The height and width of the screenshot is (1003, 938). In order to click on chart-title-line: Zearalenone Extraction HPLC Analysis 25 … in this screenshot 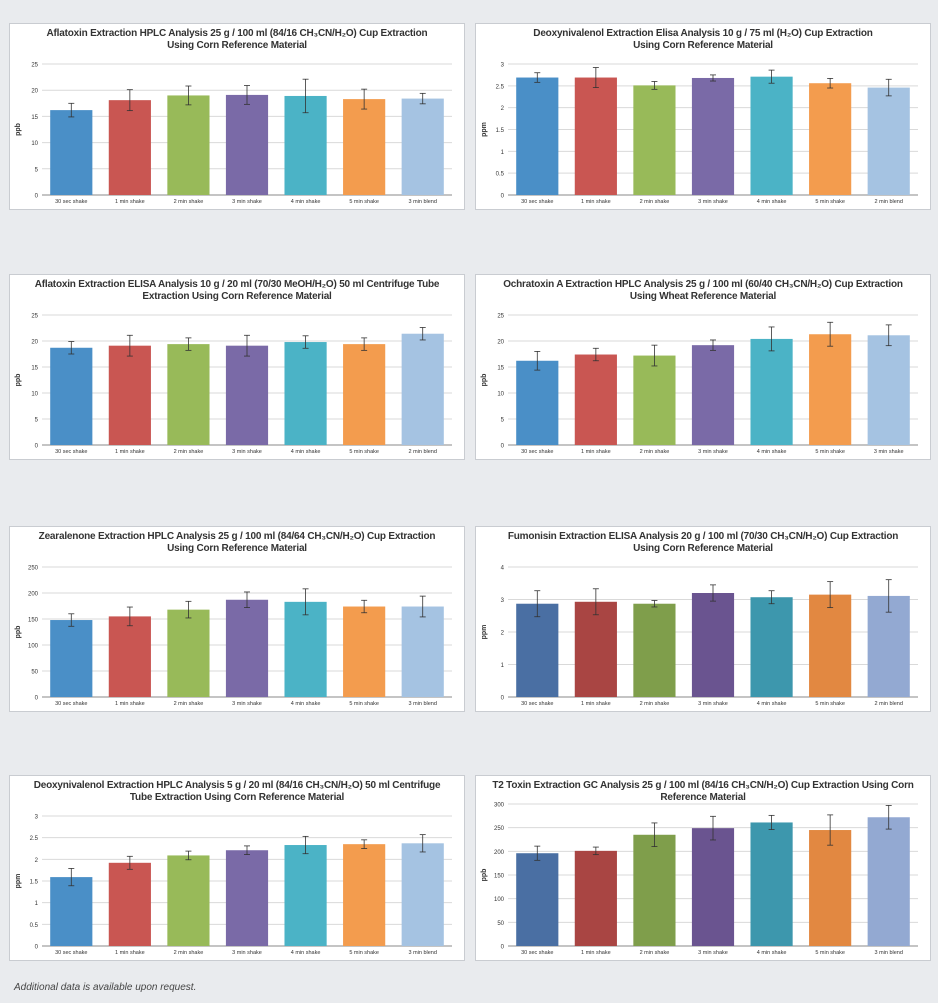, I will do `click(237, 536)`.